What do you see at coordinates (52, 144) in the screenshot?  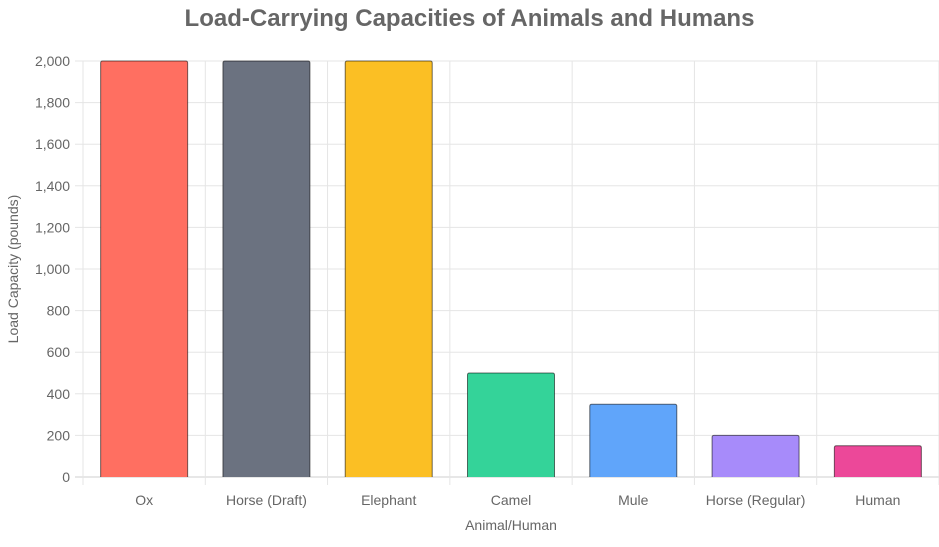 I see `y-tick-label: 1,600` at bounding box center [52, 144].